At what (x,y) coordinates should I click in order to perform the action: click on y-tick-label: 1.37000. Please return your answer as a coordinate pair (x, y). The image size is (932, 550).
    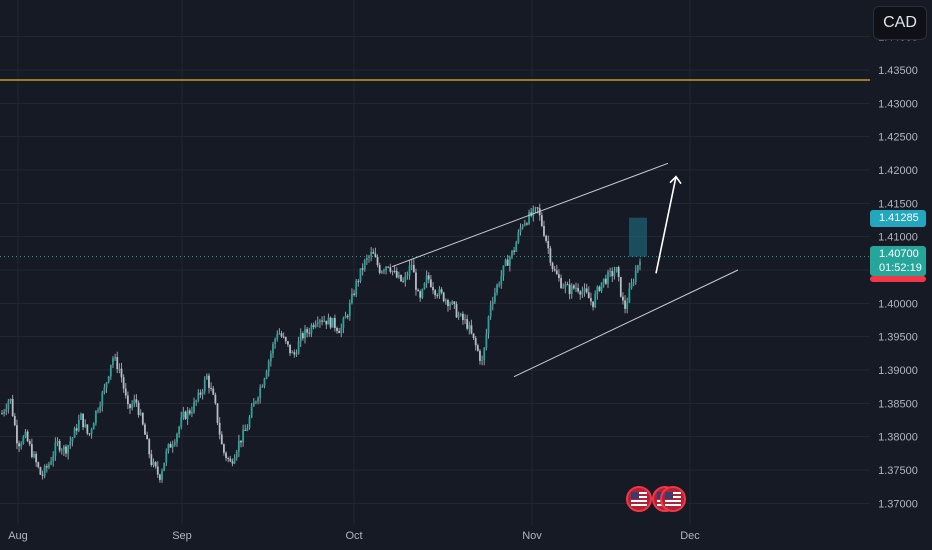
    Looking at the image, I should click on (898, 504).